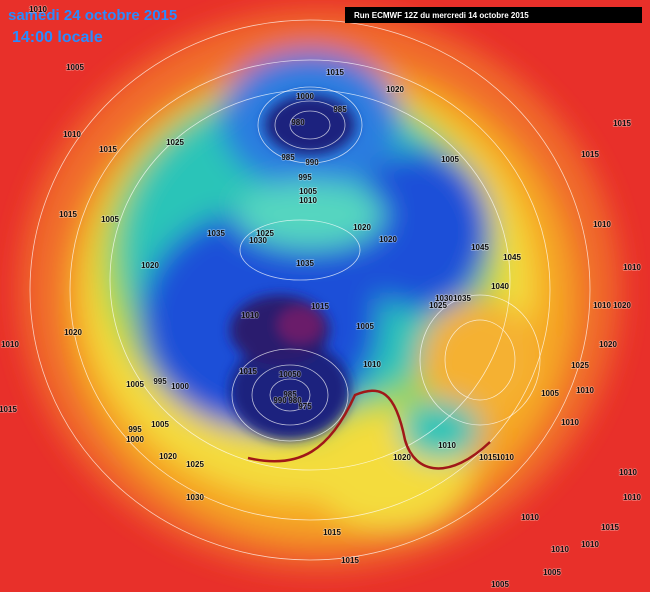 Image resolution: width=650 pixels, height=592 pixels. What do you see at coordinates (500, 286) in the screenshot?
I see `isobar-label: 1040` at bounding box center [500, 286].